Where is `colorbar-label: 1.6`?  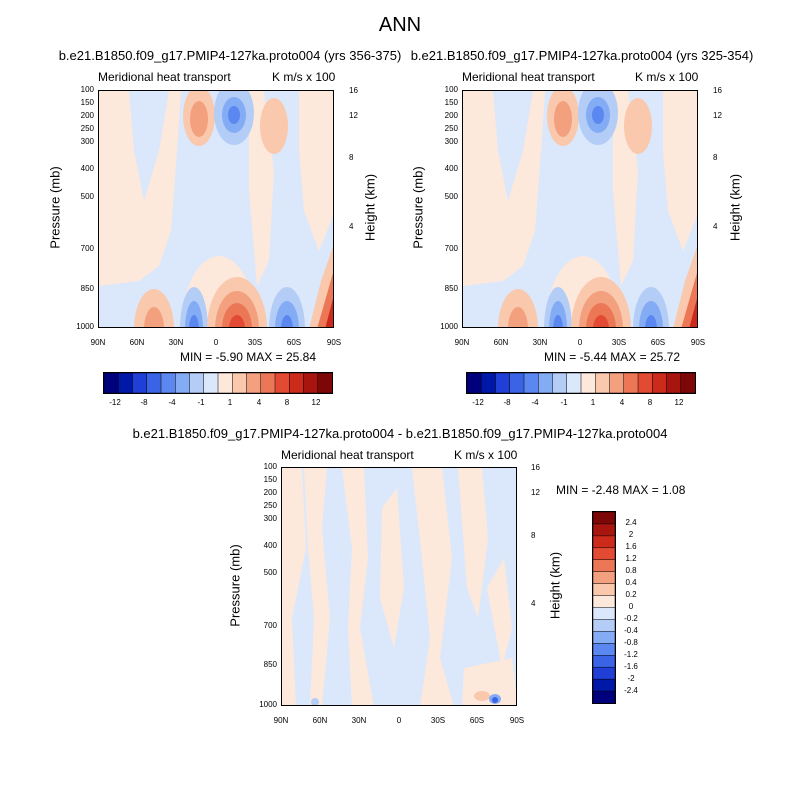 colorbar-label: 1.6 is located at coordinates (631, 546).